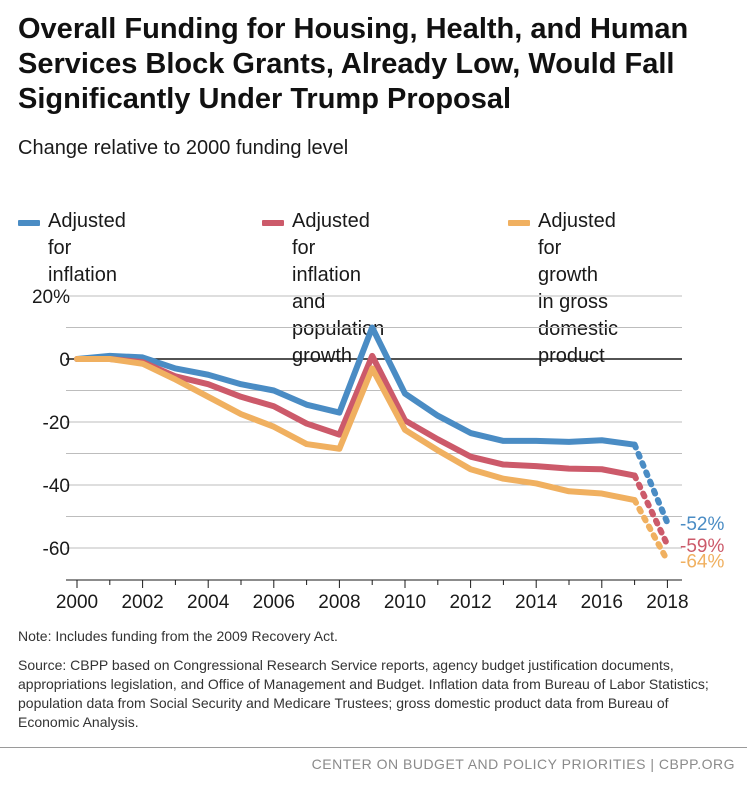  I want to click on x-tick-label: 2012, so click(470, 602).